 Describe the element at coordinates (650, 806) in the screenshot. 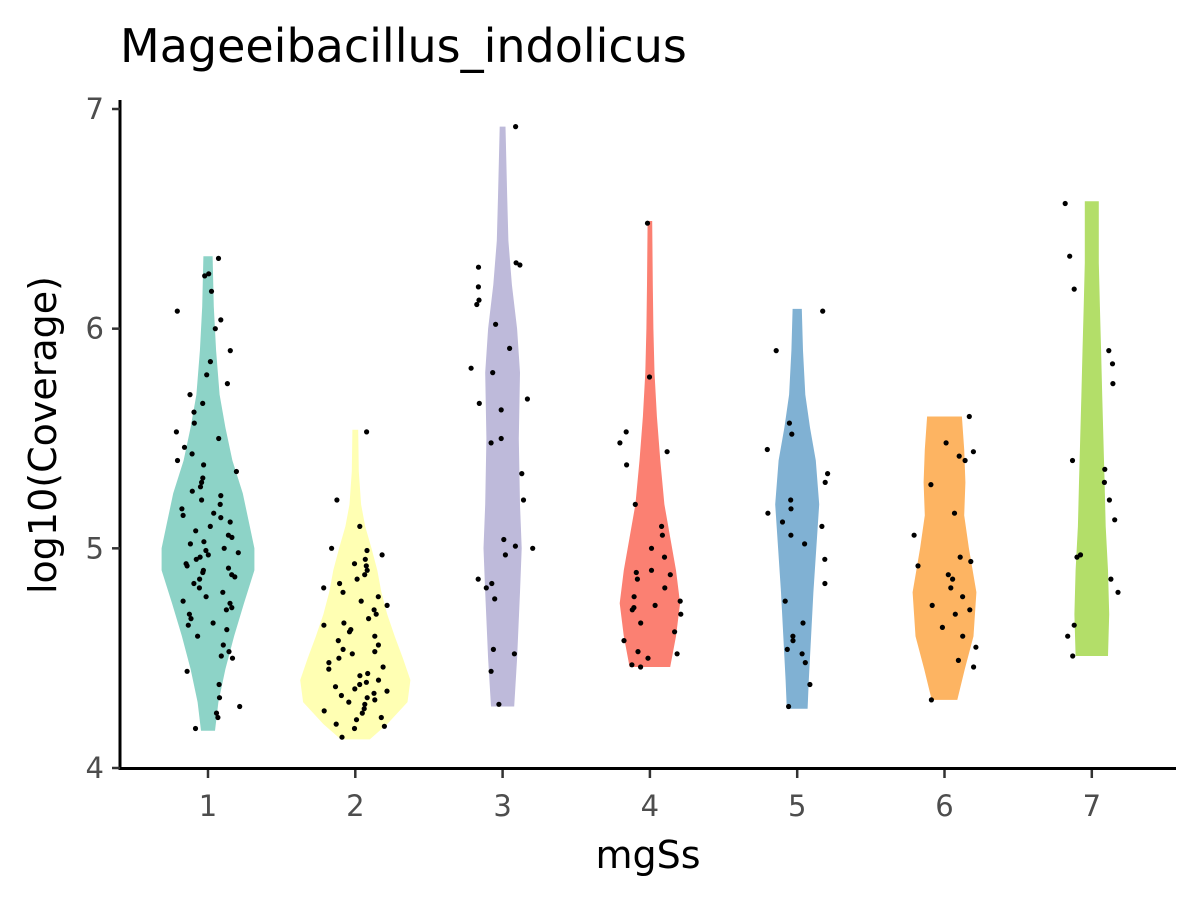

I see `x-tick-label-4: 4` at that location.